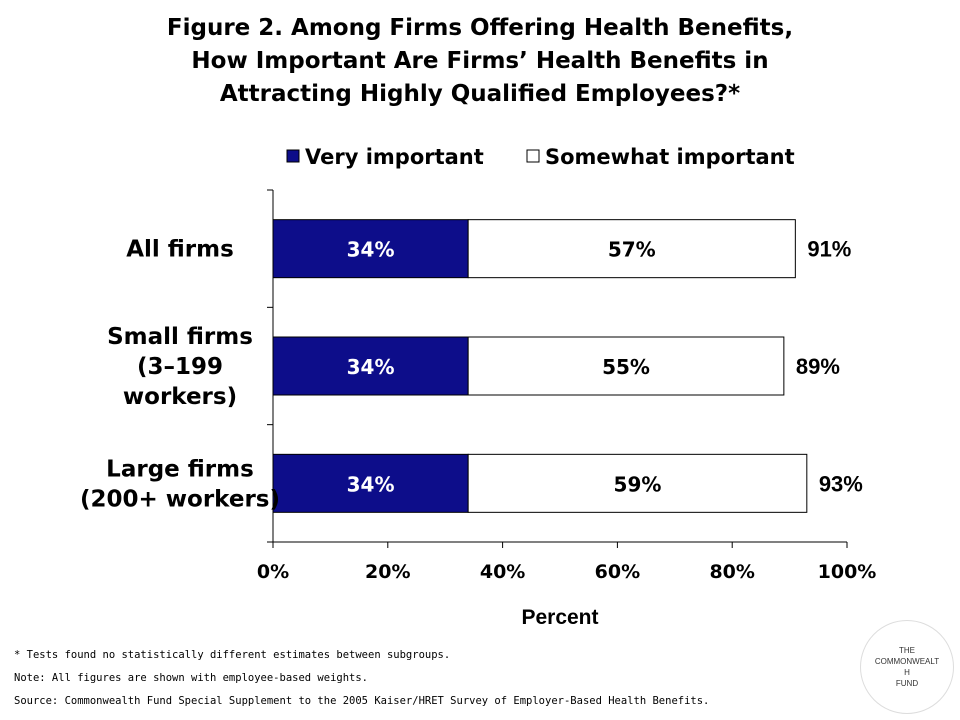 The image size is (960, 720). What do you see at coordinates (818, 366) in the screenshot?
I see `bar-total-label: 89%` at bounding box center [818, 366].